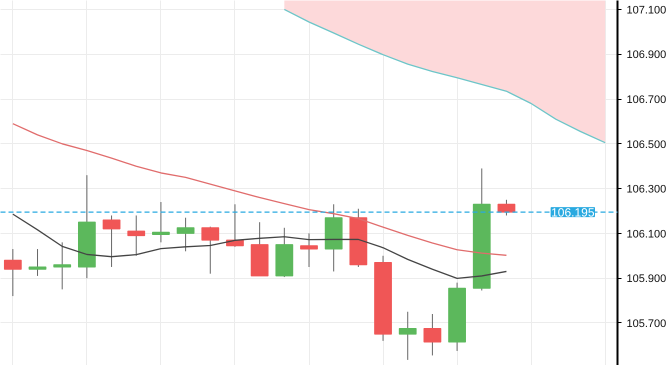 This screenshot has height=365, width=669. Describe the element at coordinates (646, 324) in the screenshot. I see `y-tick-label: 105.700` at that location.